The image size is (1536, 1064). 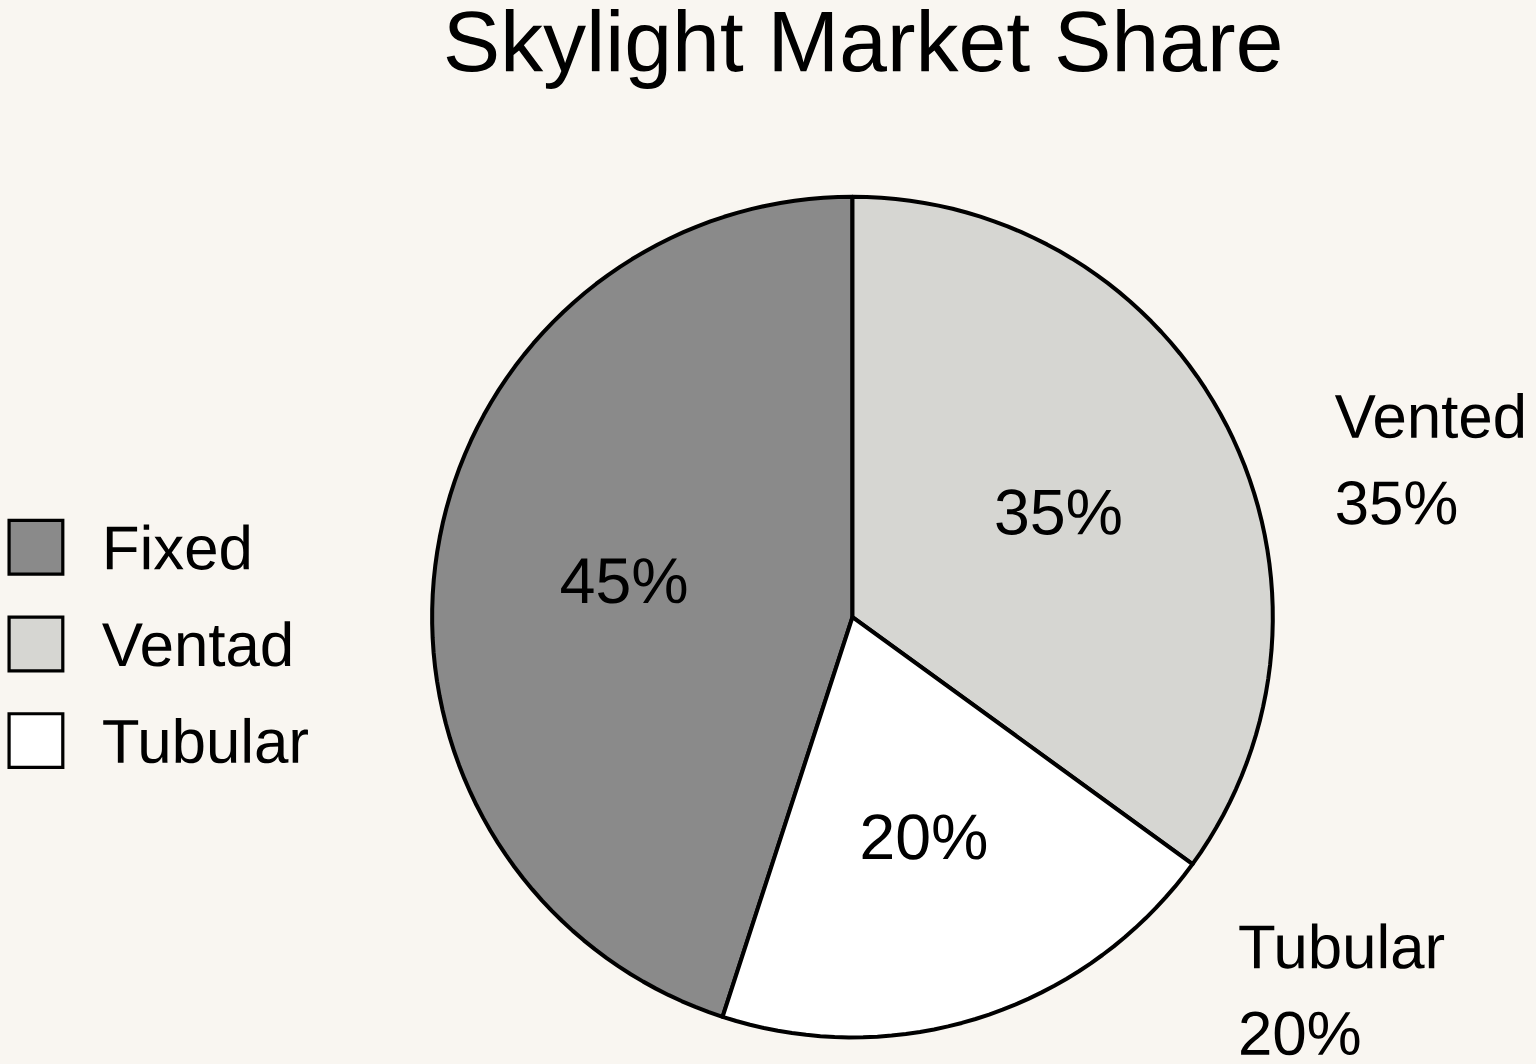 I want to click on legend-label: Fixed, so click(x=177, y=547).